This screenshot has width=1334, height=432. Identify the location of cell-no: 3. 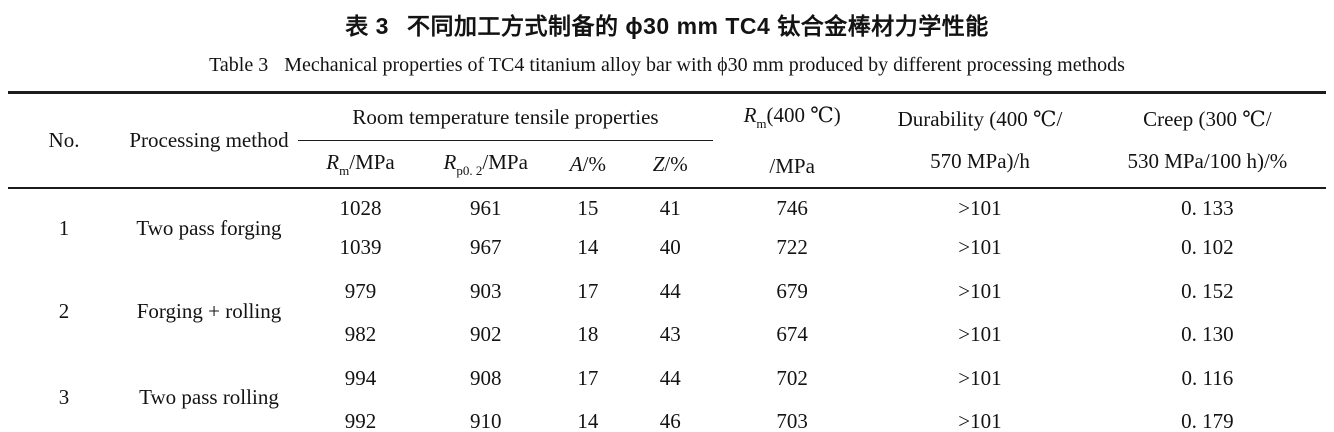
(64, 397).